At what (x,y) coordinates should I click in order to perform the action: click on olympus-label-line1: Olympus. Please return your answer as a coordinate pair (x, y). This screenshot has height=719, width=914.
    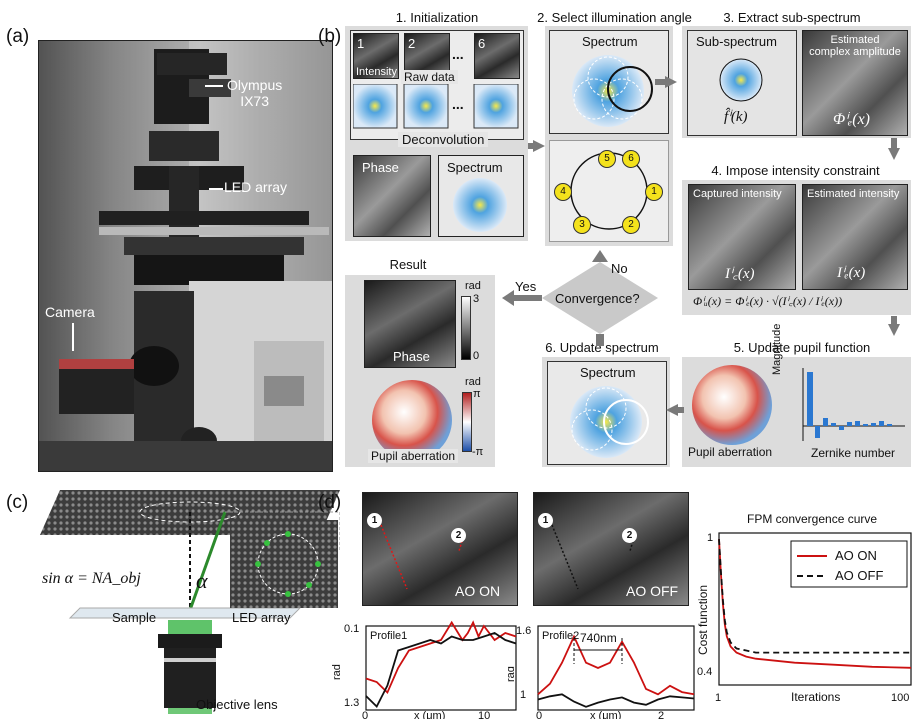
    Looking at the image, I should click on (255, 85).